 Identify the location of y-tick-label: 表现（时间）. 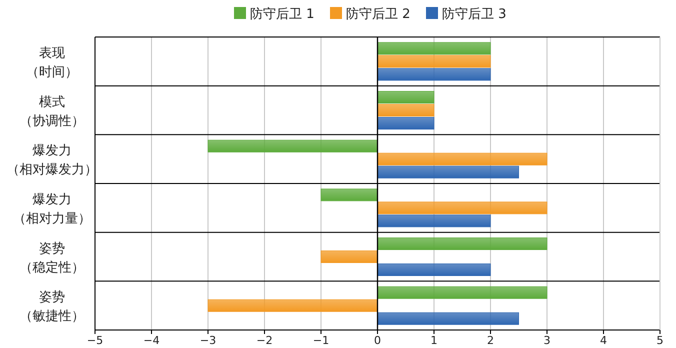
(52, 63).